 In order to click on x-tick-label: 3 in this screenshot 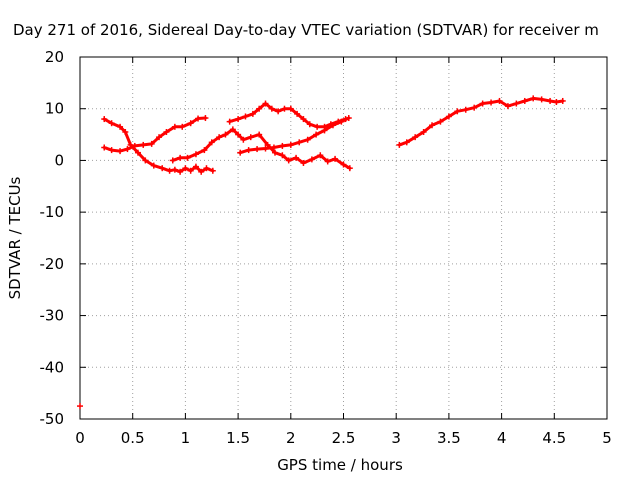, I will do `click(396, 438)`.